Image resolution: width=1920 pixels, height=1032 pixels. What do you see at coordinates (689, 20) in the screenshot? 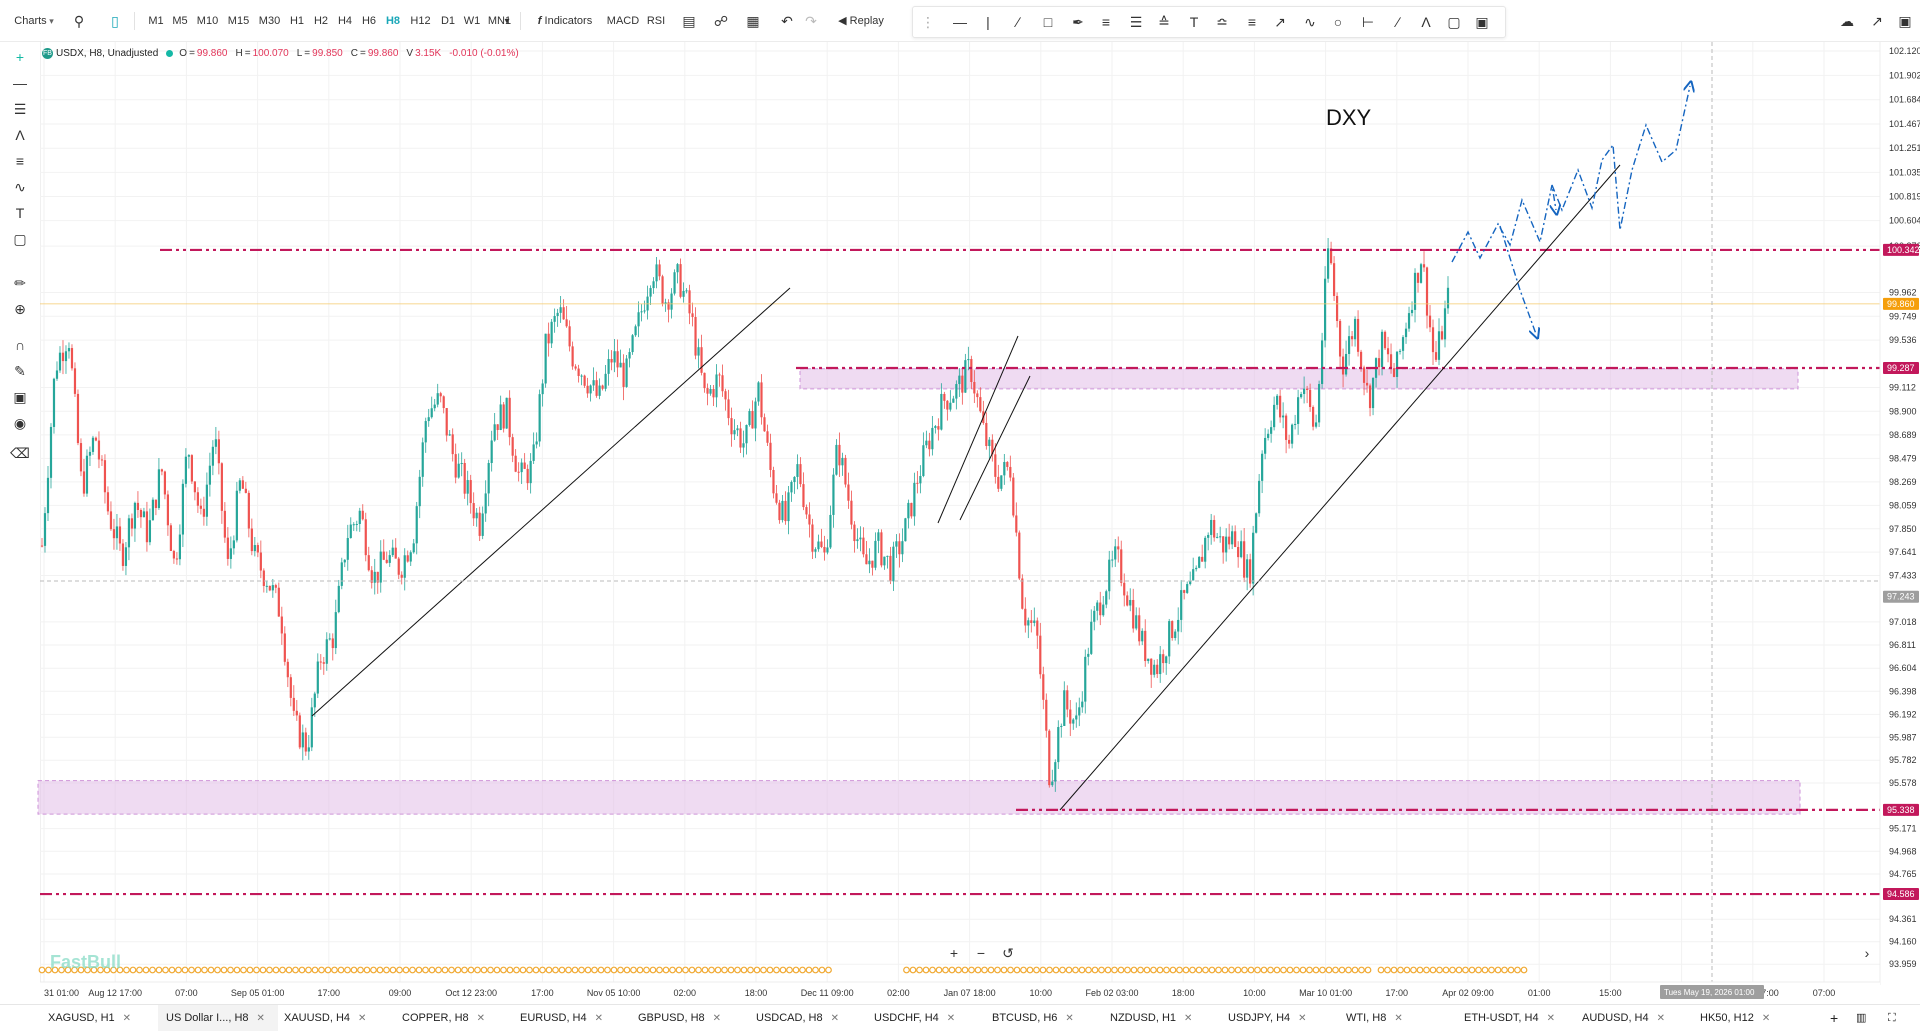
I see `layout-icon: ▤` at bounding box center [689, 20].